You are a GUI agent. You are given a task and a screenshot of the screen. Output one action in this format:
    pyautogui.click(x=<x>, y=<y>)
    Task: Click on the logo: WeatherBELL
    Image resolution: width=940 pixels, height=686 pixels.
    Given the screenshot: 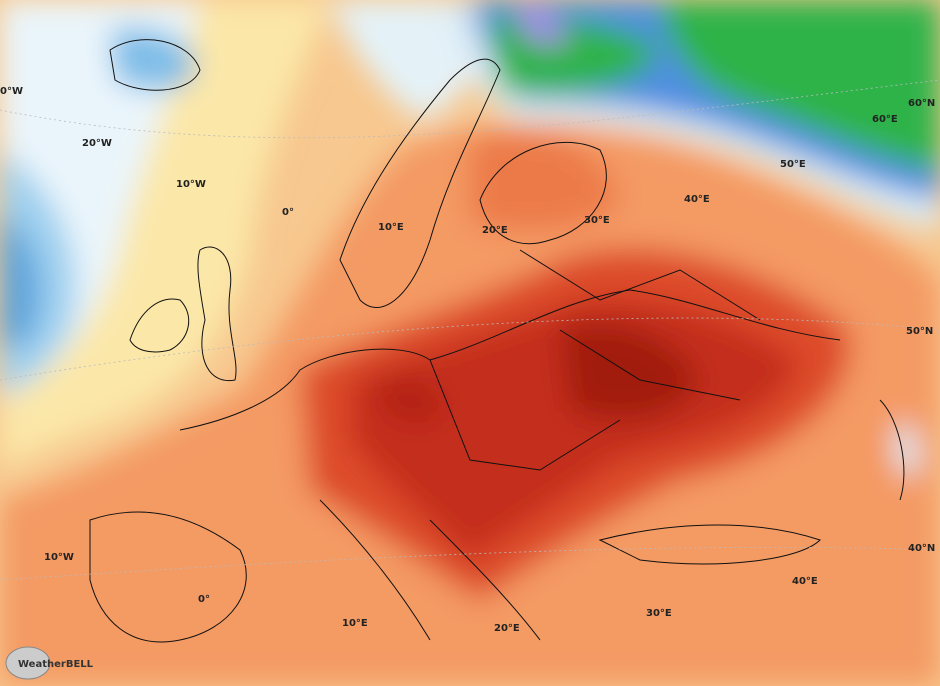 What is the action you would take?
    pyautogui.click(x=49, y=663)
    